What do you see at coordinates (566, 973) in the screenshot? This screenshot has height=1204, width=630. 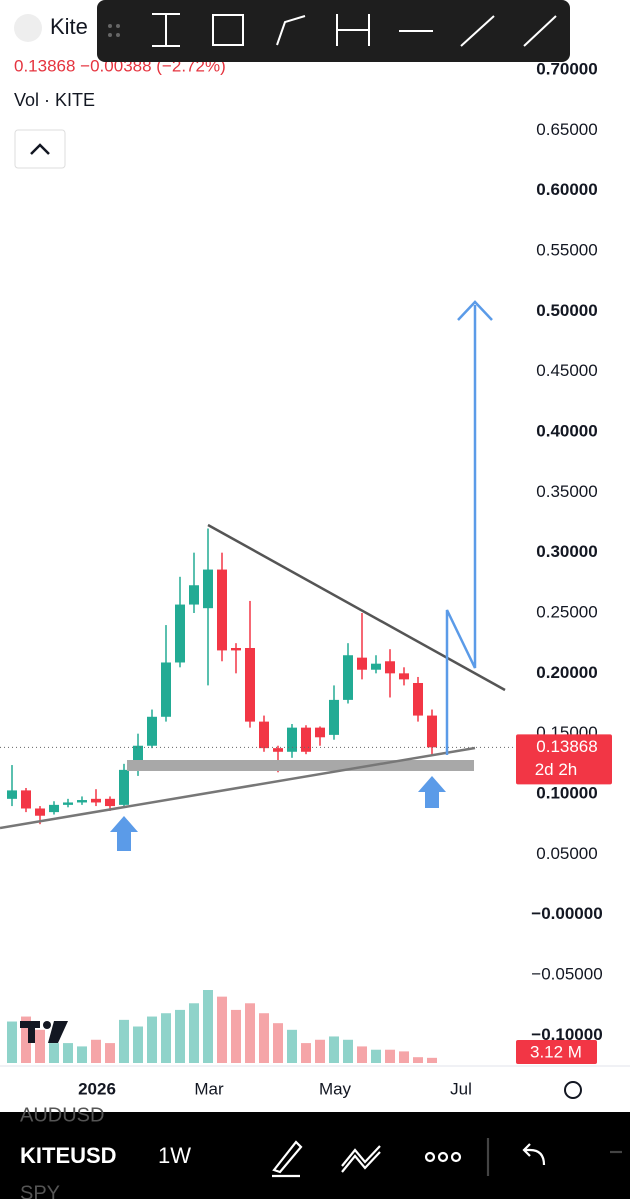 I see `y-tick-label: −0.05000` at bounding box center [566, 973].